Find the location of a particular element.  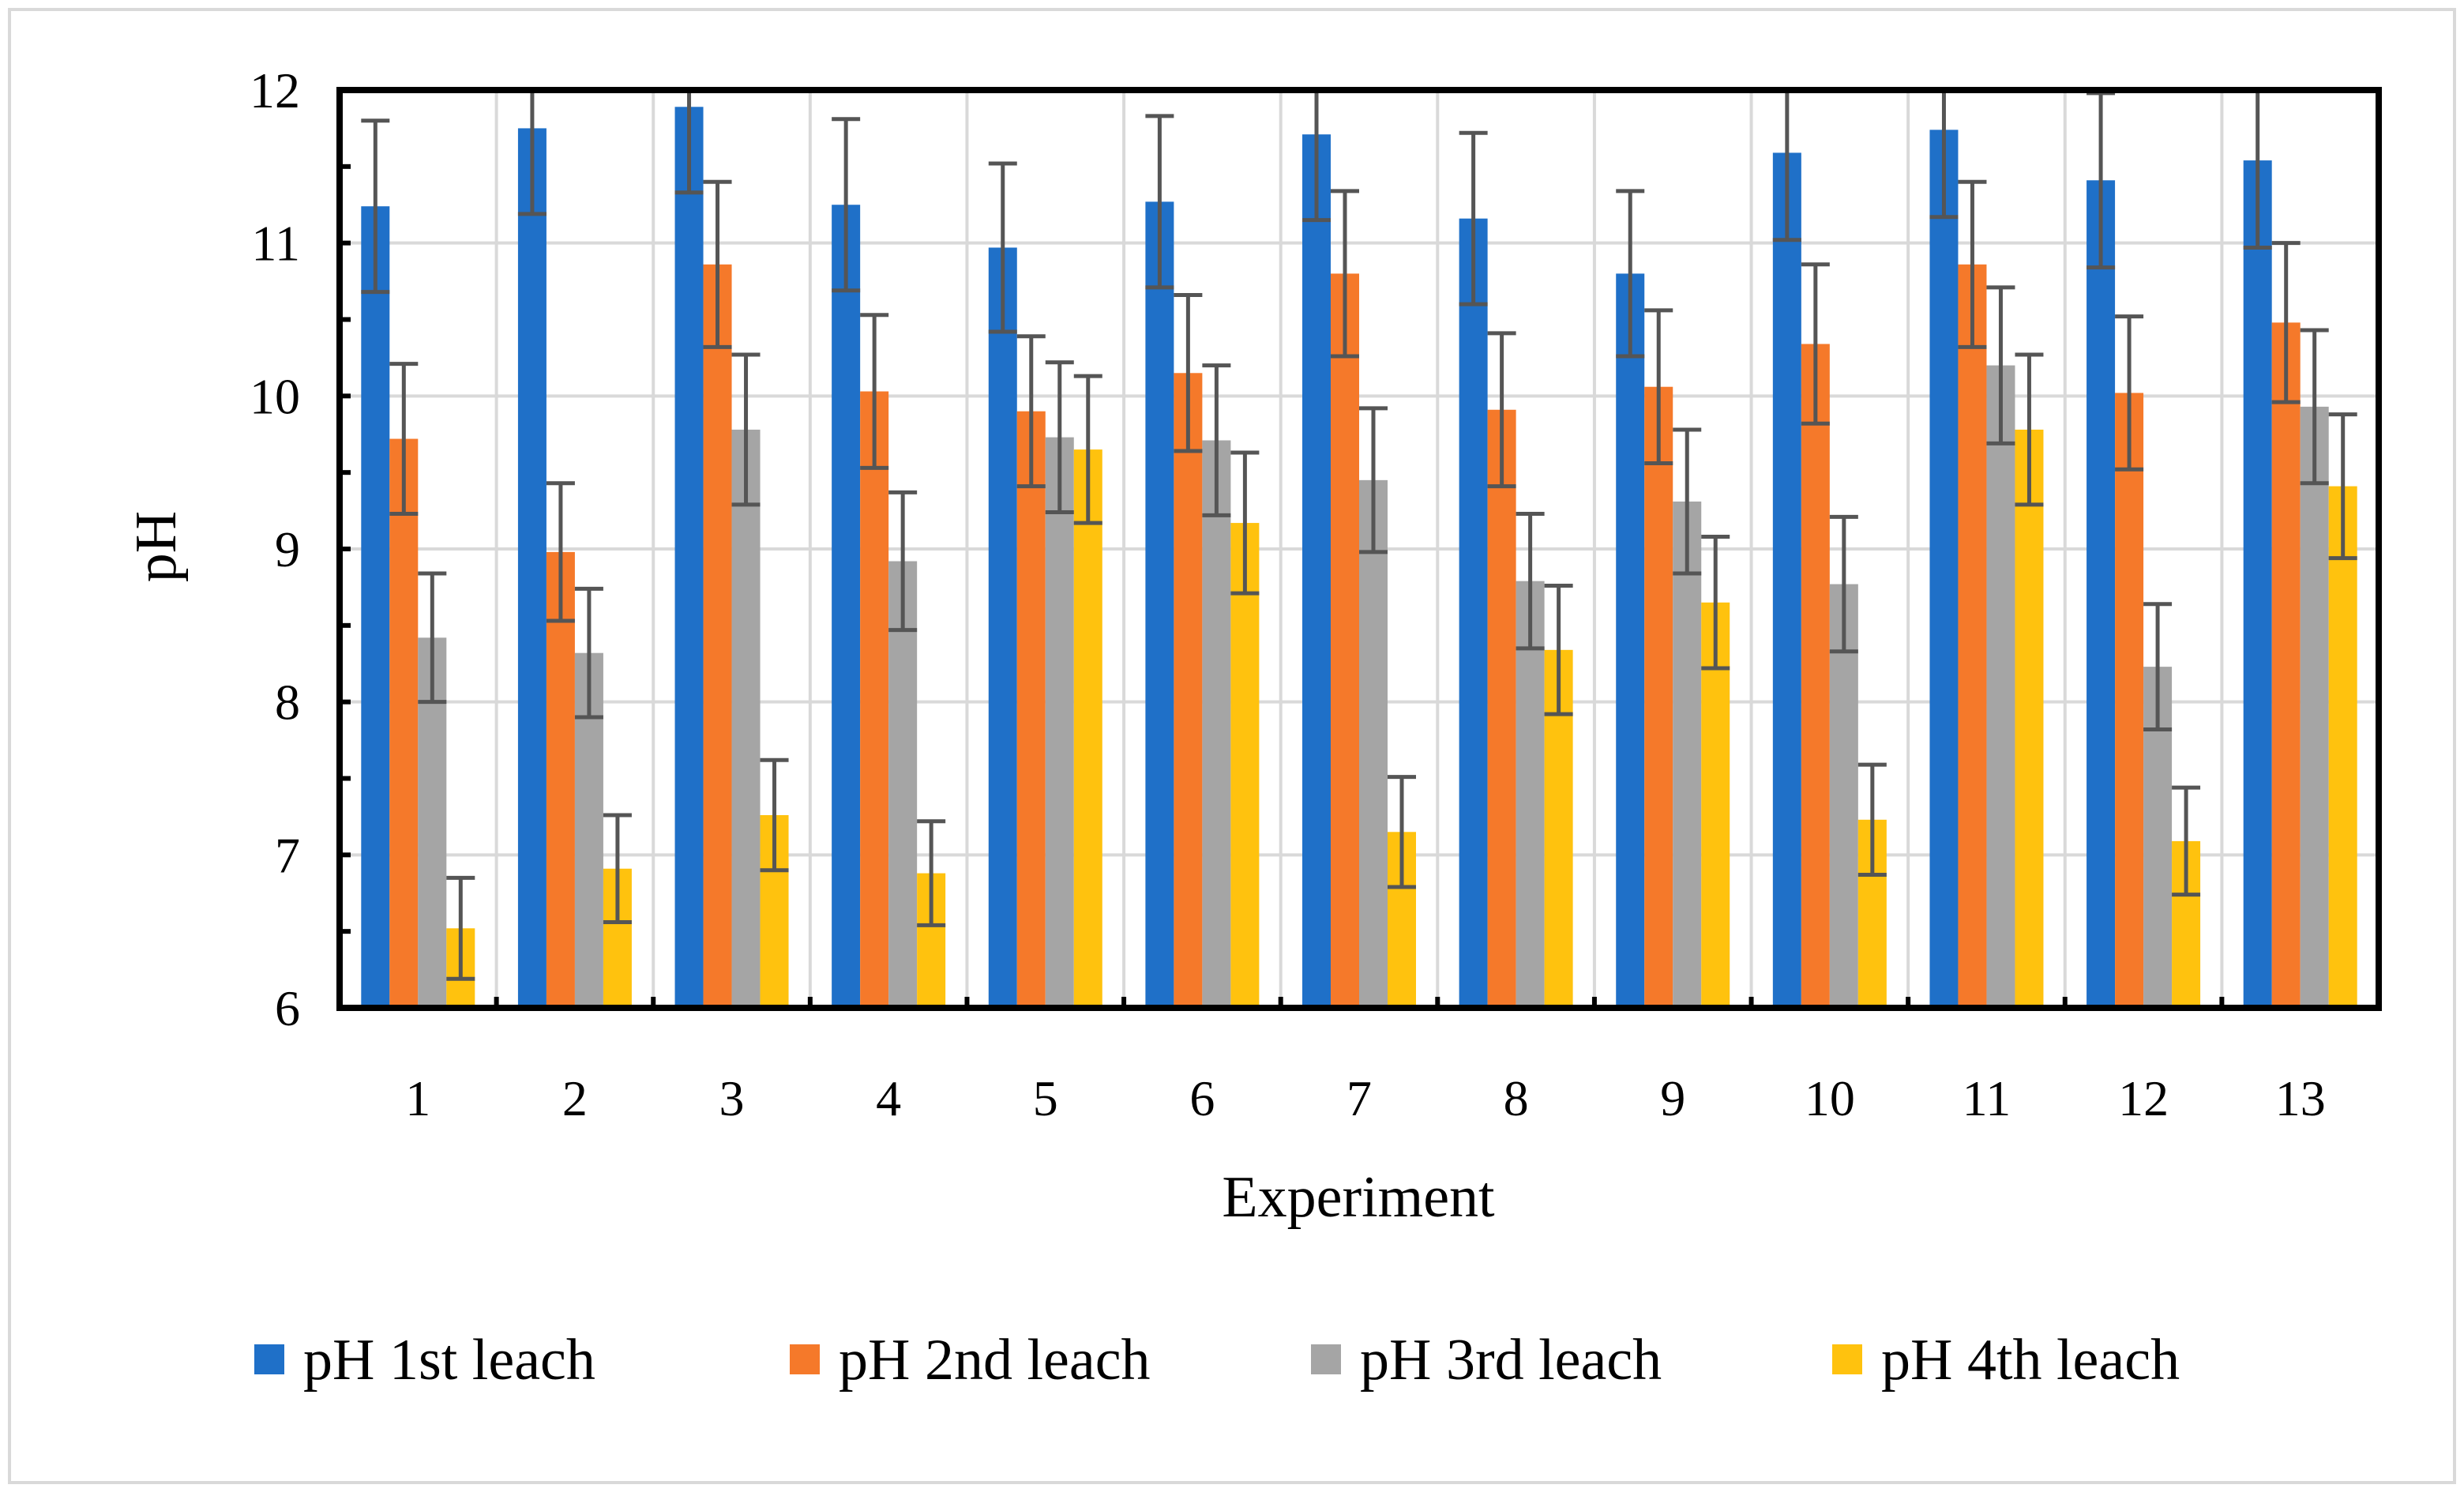

x-tick-label: 10 is located at coordinates (1830, 1098).